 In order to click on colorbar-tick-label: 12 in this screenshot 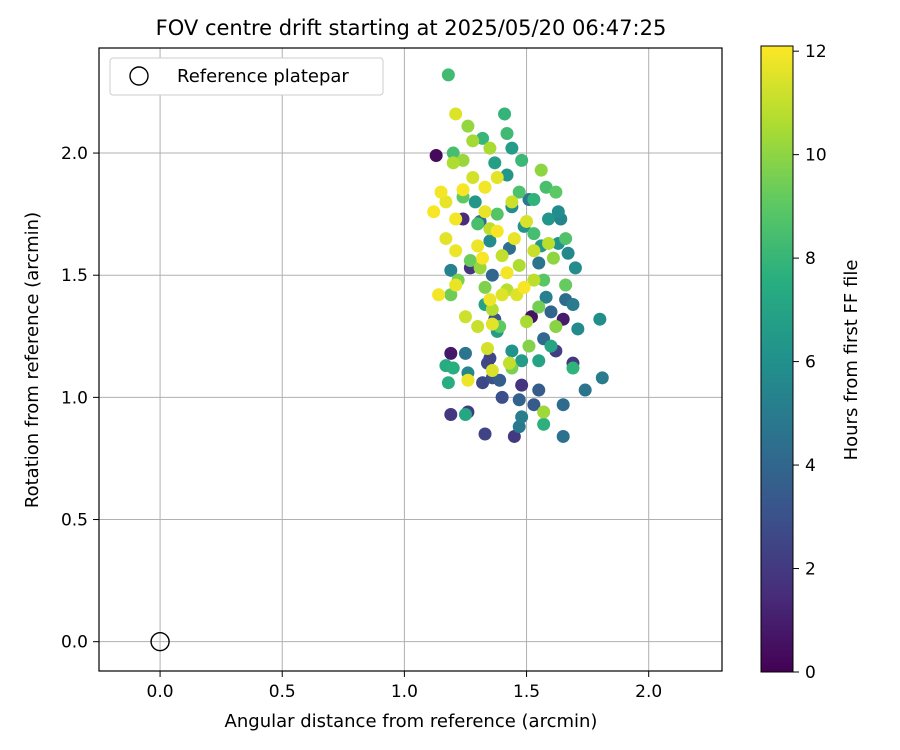, I will do `click(816, 52)`.